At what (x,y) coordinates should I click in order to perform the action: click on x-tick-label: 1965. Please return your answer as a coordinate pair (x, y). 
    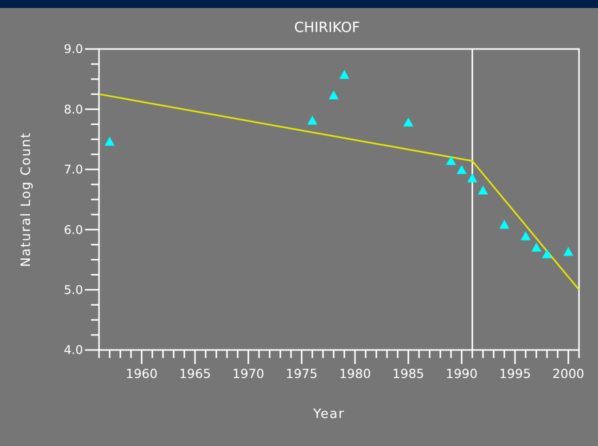
    Looking at the image, I should click on (195, 373).